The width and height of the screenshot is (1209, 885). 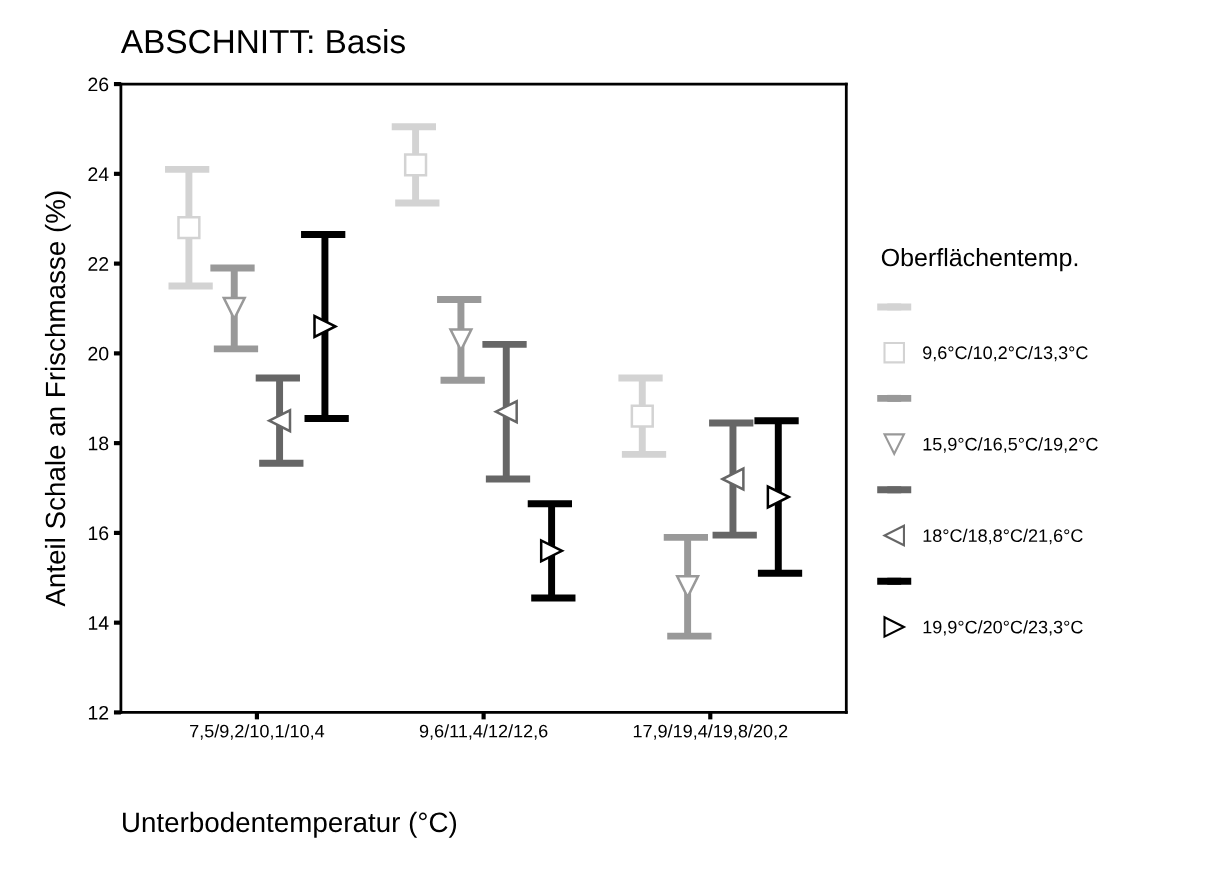 I want to click on y-tick-label: 20, so click(x=98, y=353).